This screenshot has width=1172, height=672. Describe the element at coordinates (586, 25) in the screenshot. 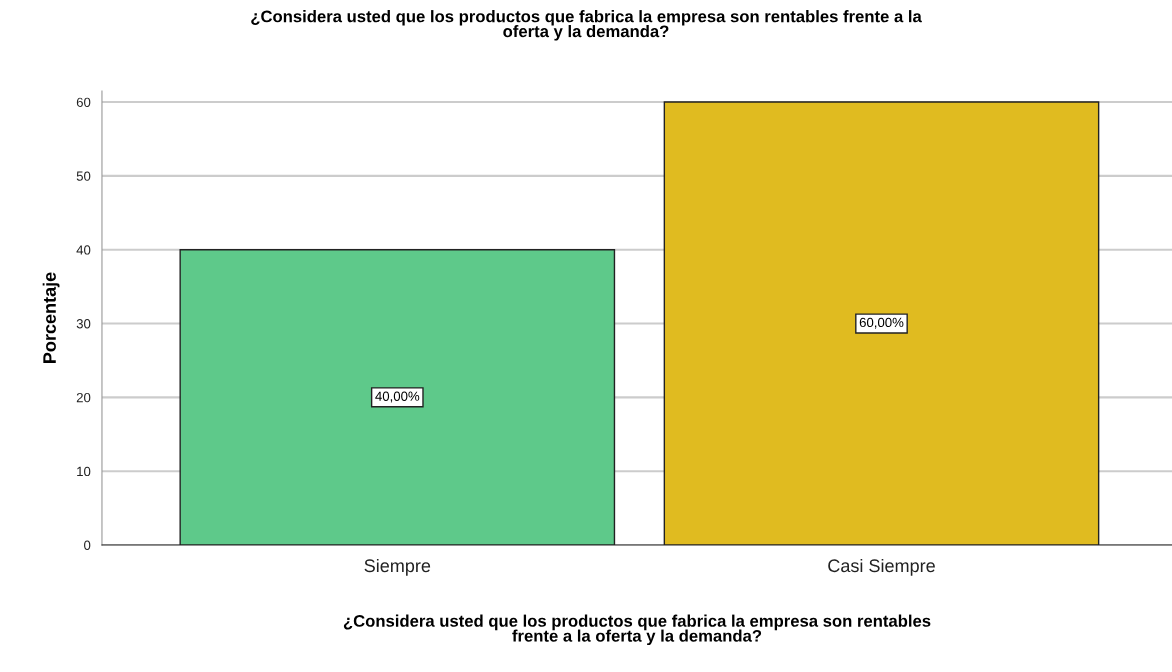

I see `chart-title: ¿Considera usted que los productos que fabrica la empresa son rentables frente a la oferta y la demanda?` at that location.